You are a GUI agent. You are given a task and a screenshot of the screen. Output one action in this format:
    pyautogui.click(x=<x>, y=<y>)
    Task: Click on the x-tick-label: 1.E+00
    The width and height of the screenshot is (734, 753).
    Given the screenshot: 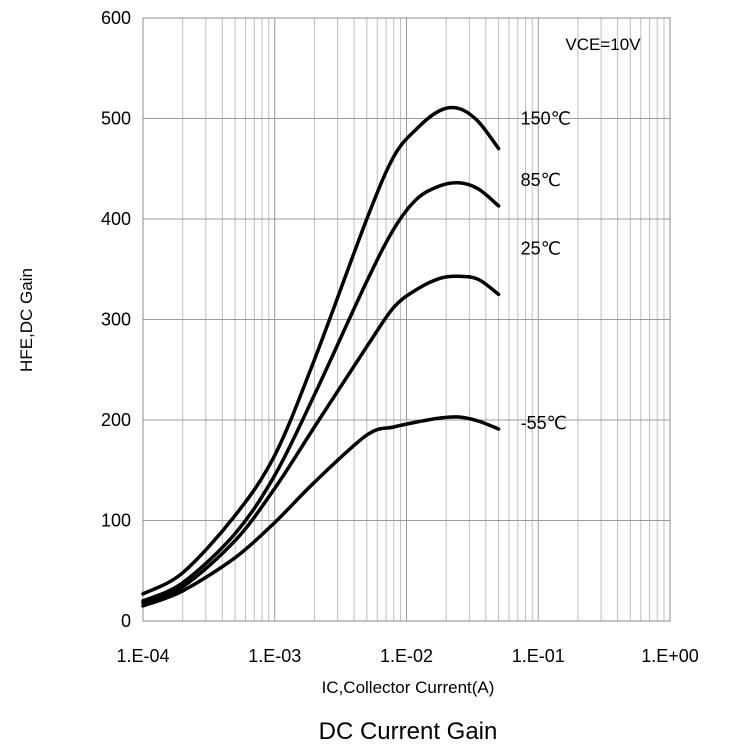 What is the action you would take?
    pyautogui.click(x=670, y=656)
    